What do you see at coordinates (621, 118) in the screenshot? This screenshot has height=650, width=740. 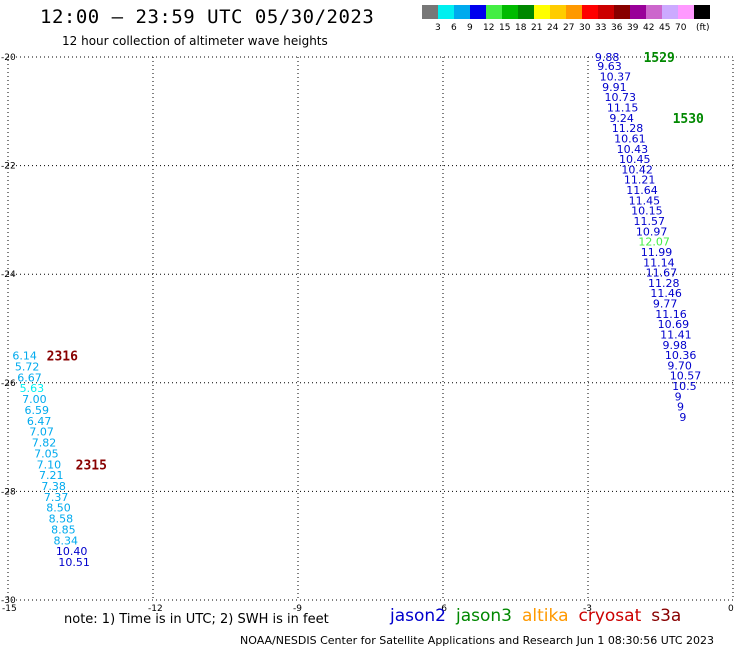 I see `swh-value-jason2: 9.24` at bounding box center [621, 118].